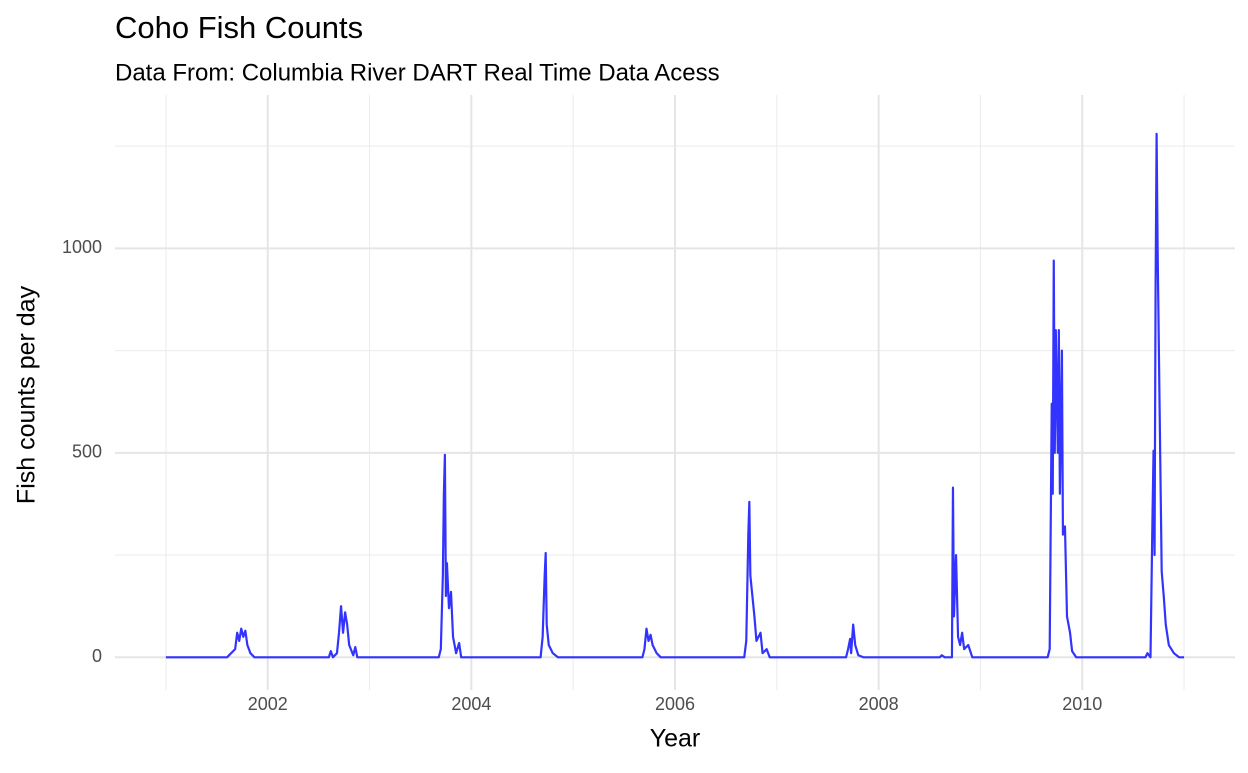  I want to click on chart-title: Coho Fish Counts, so click(239, 27).